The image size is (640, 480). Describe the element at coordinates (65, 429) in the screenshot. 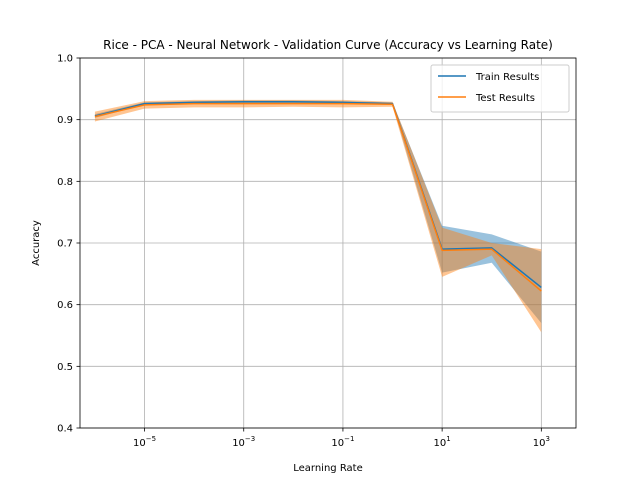

I see `y-tick-label: 0.4` at that location.